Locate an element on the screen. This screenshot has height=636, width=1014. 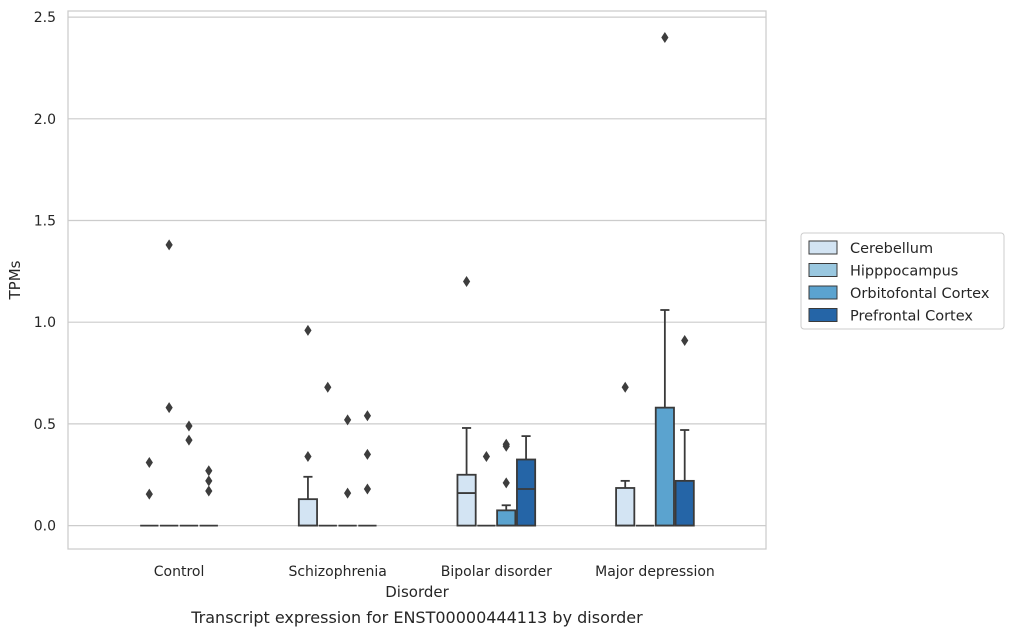
y-tick-label: 2.0 is located at coordinates (45, 120).